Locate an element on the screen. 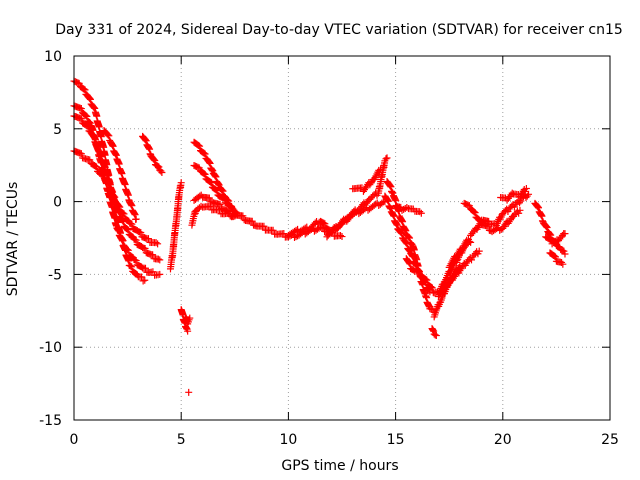  x-tick-label: 15 is located at coordinates (396, 440).